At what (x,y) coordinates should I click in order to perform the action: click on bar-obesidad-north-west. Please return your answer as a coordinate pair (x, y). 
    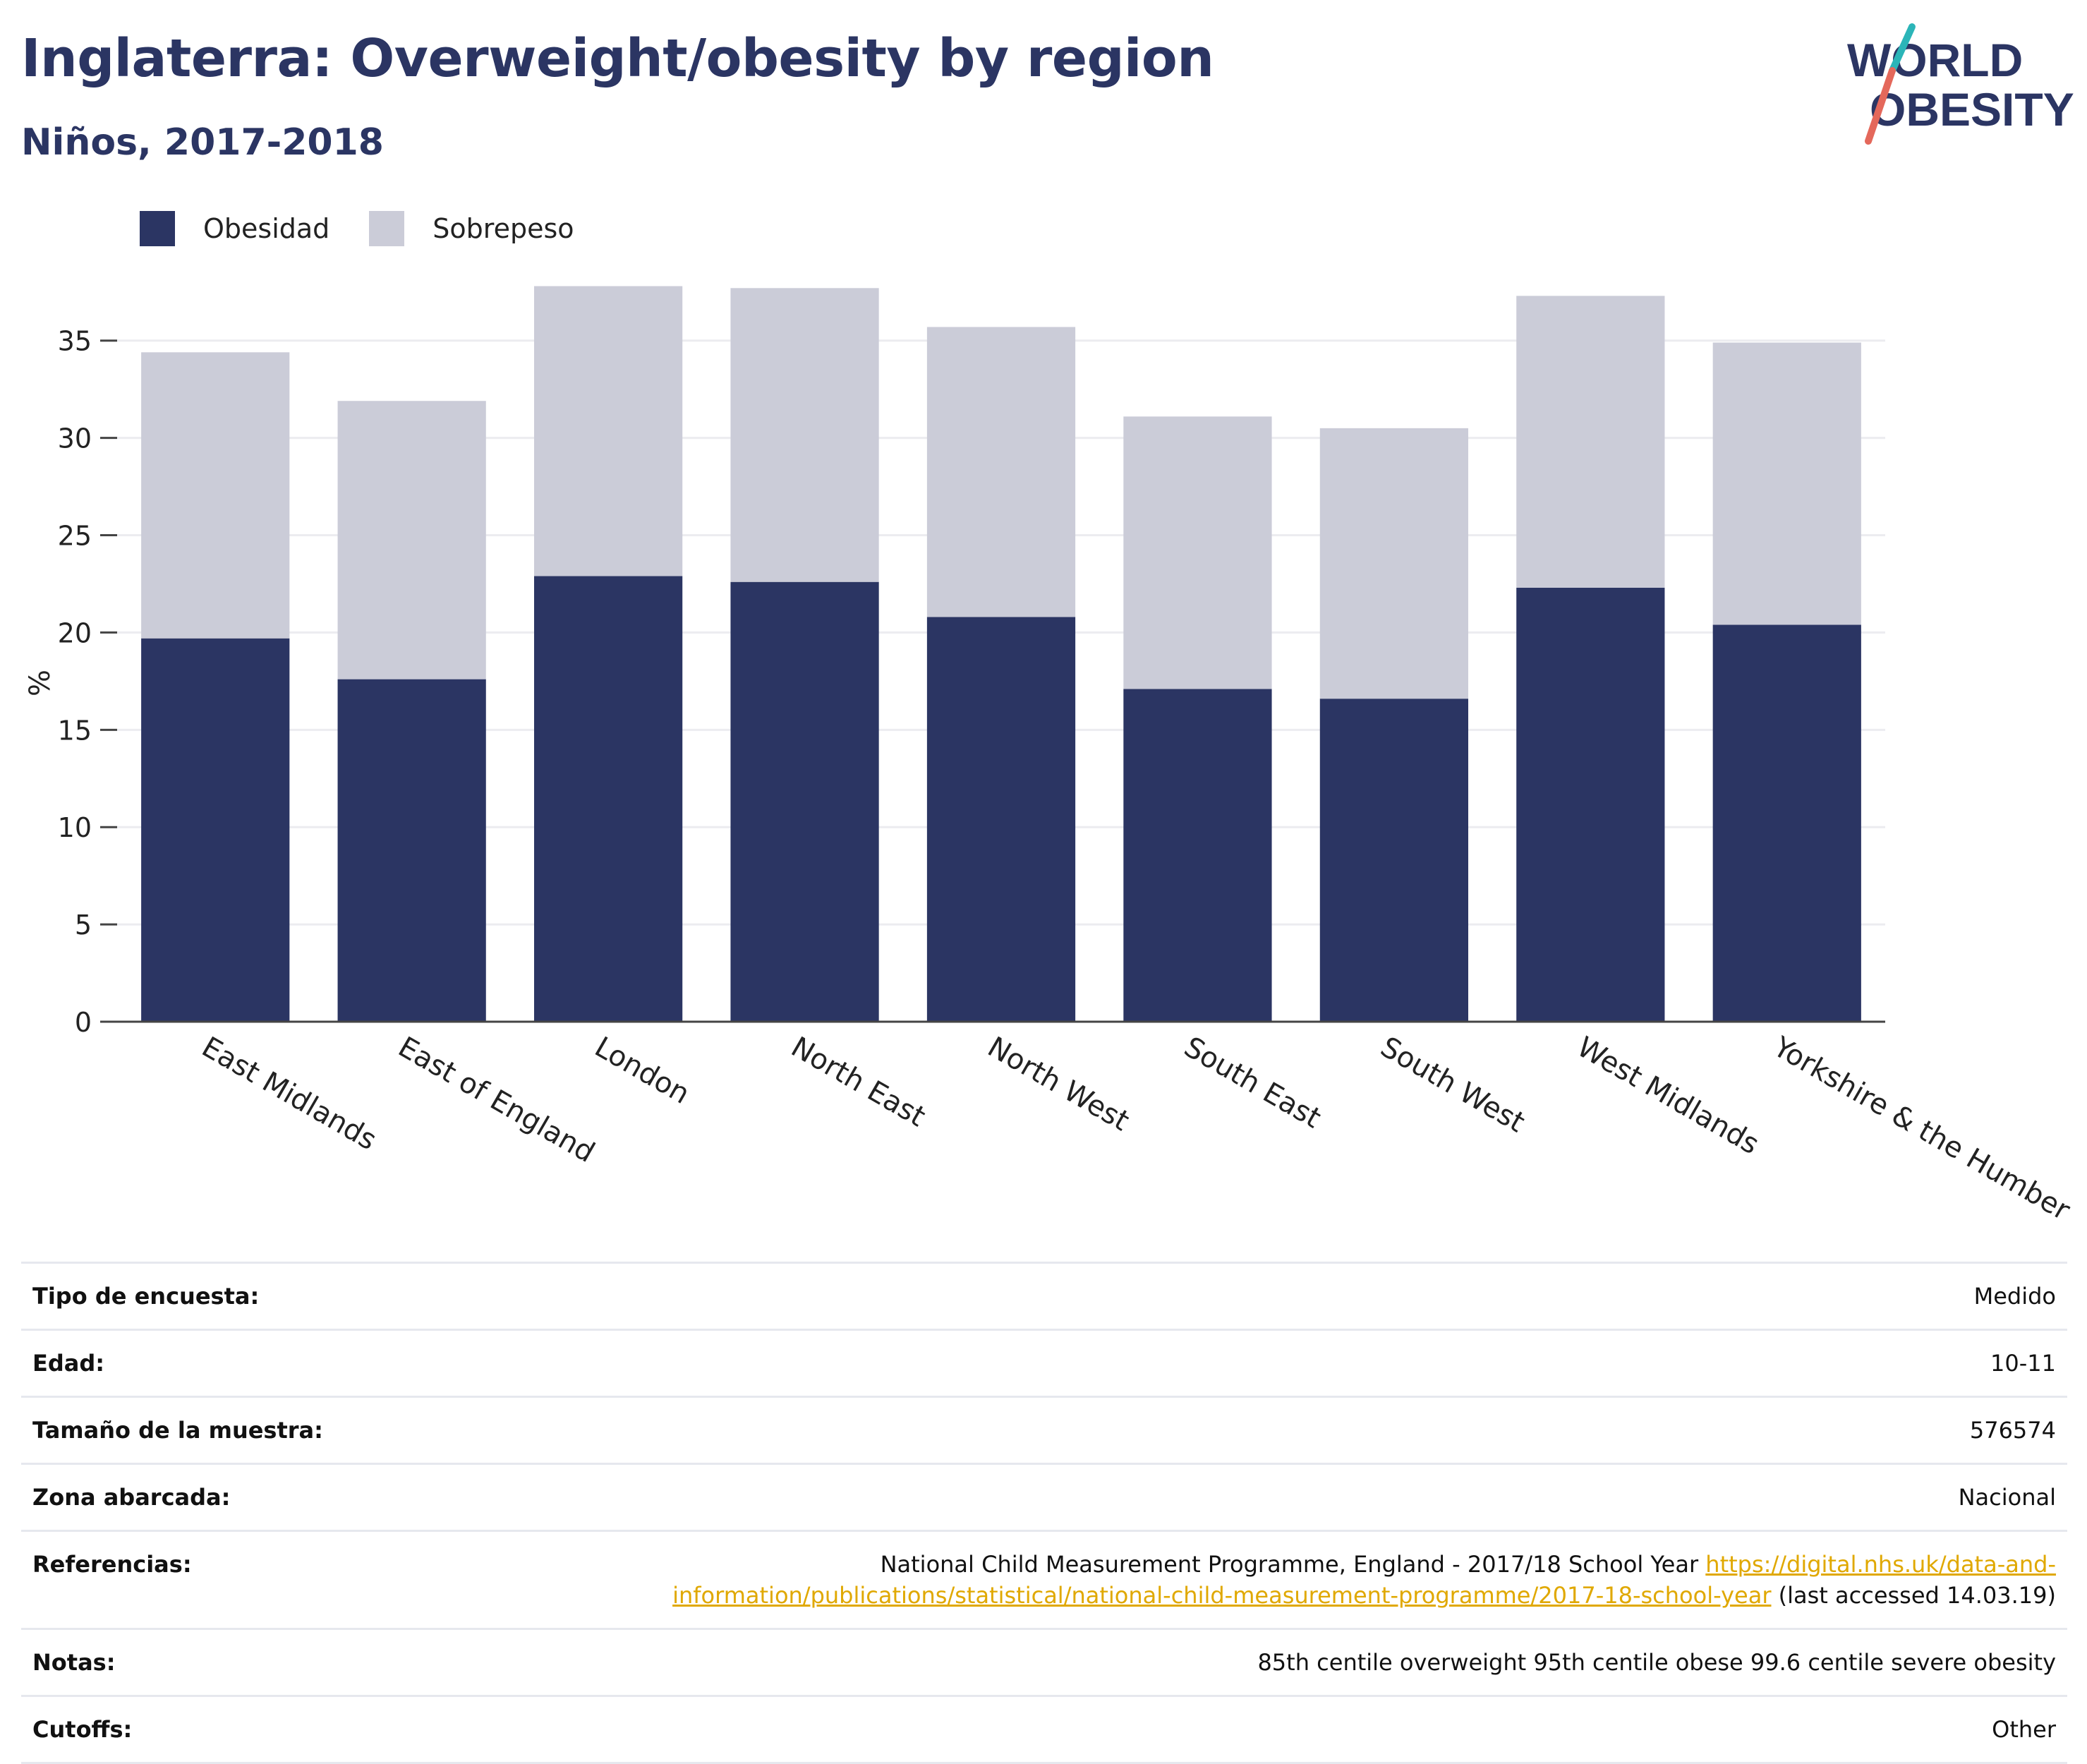
    Looking at the image, I should click on (1001, 819).